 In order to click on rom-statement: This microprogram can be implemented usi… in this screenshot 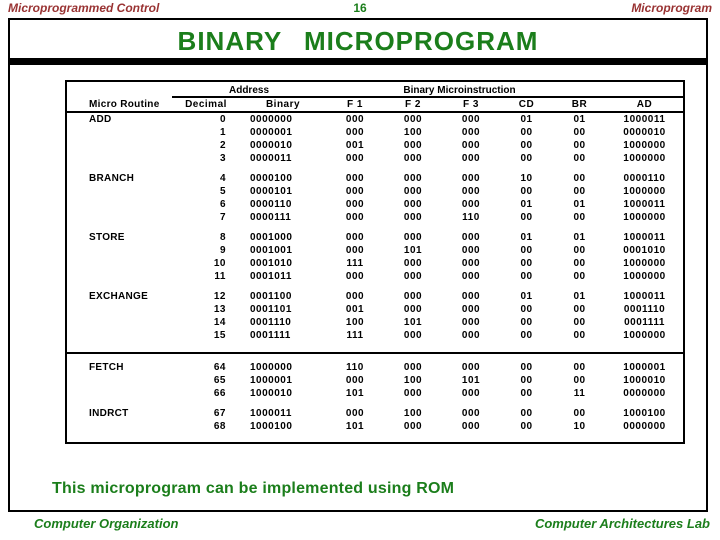, I will do `click(253, 488)`.